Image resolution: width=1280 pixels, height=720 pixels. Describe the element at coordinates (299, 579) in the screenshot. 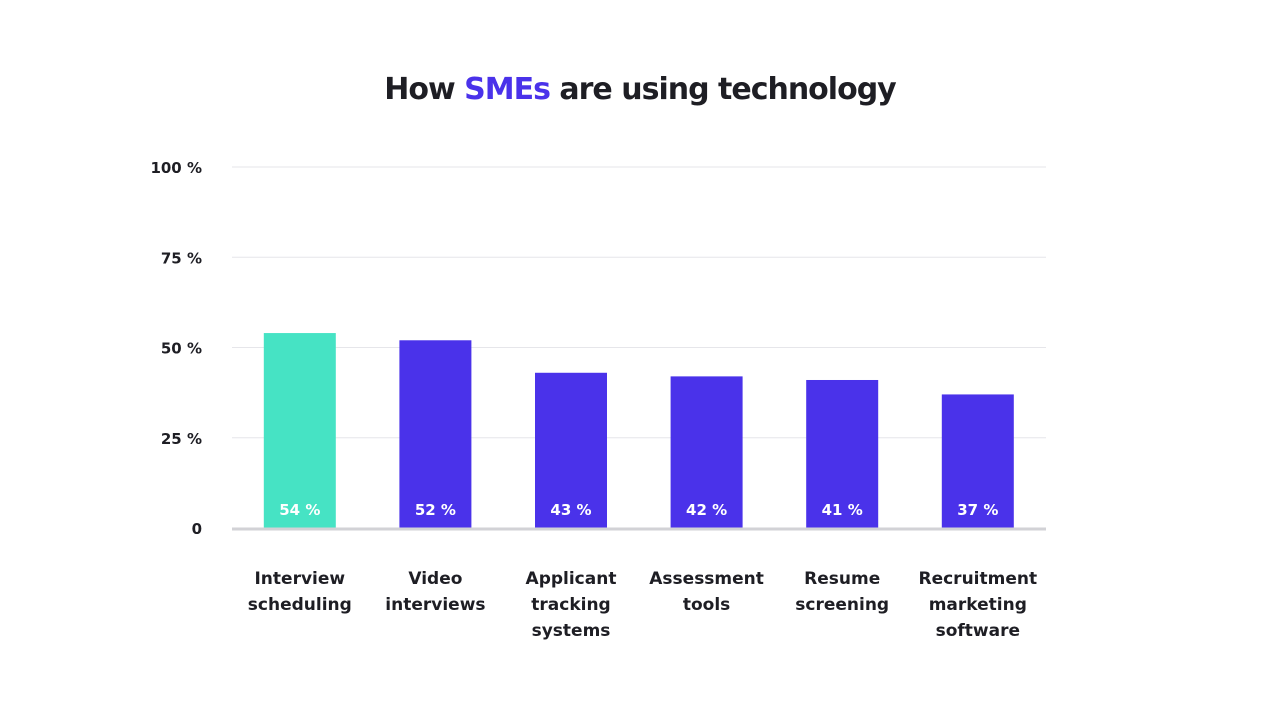

I see `x-tick-label-line: Interview` at that location.